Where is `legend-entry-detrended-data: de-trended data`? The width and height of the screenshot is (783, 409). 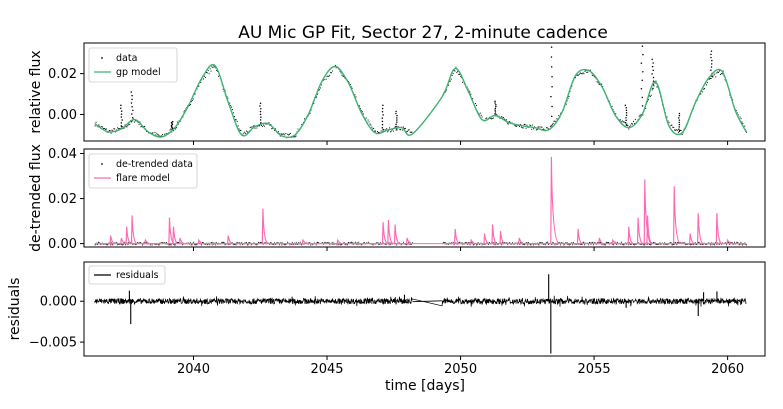 legend-entry-detrended-data: de-trended data is located at coordinates (147, 164).